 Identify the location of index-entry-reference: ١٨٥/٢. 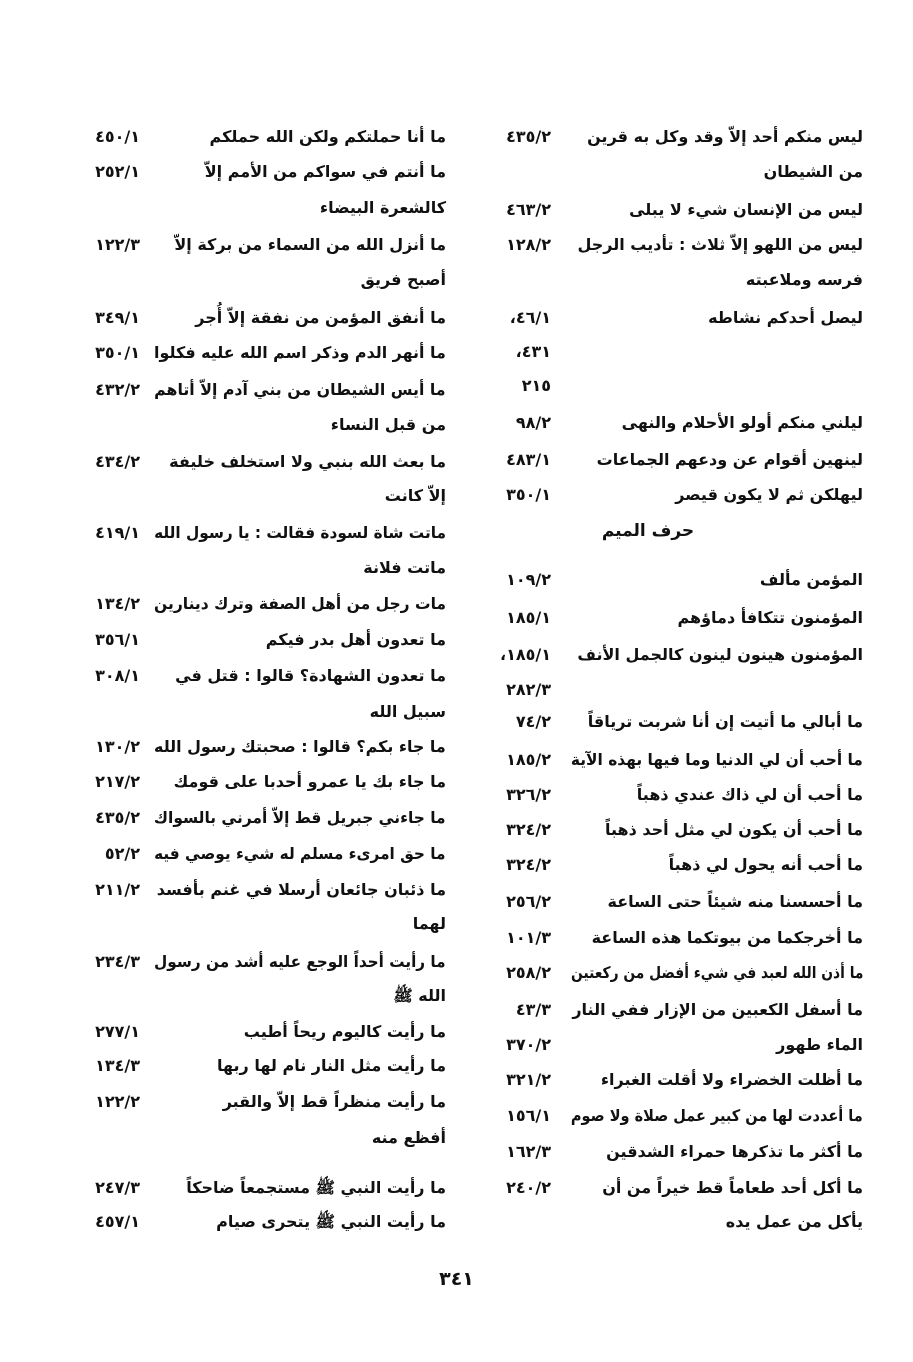
(528, 759).